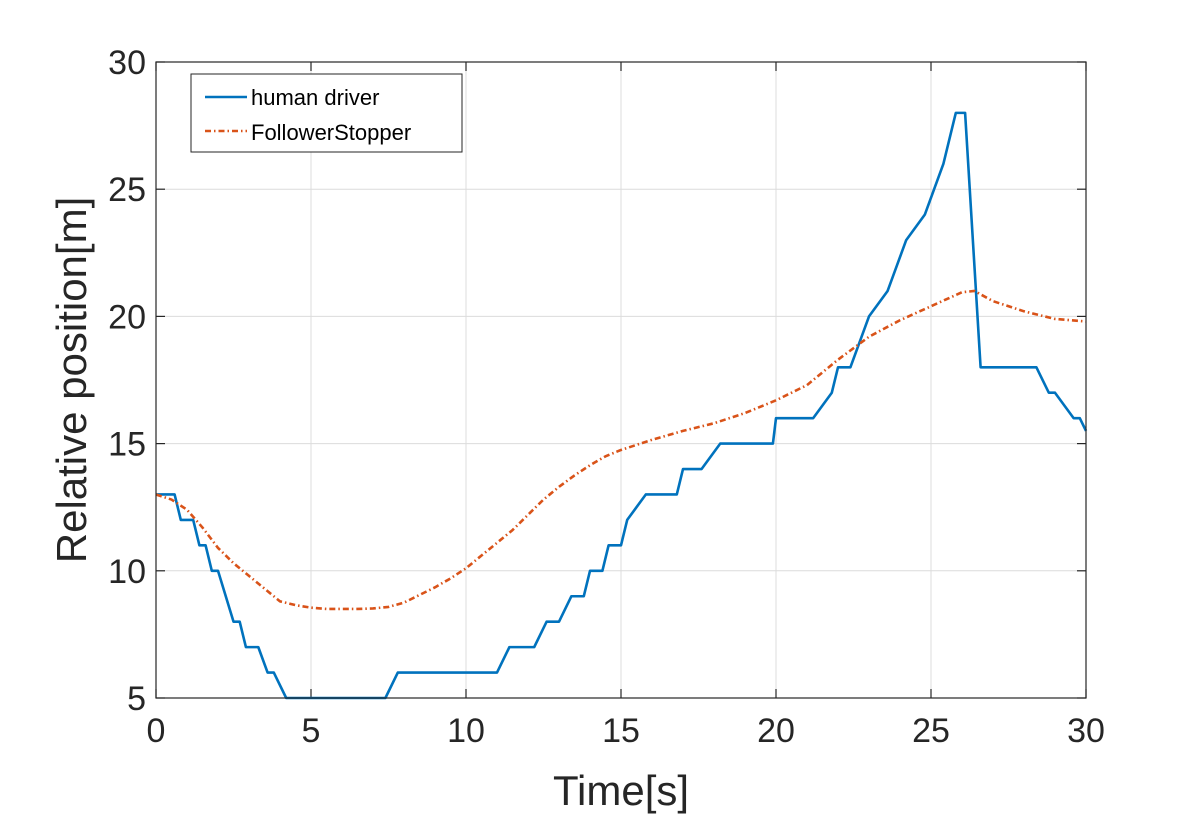 The width and height of the screenshot is (1201, 815). Describe the element at coordinates (311, 731) in the screenshot. I see `x-tick-label-5: 5` at that location.